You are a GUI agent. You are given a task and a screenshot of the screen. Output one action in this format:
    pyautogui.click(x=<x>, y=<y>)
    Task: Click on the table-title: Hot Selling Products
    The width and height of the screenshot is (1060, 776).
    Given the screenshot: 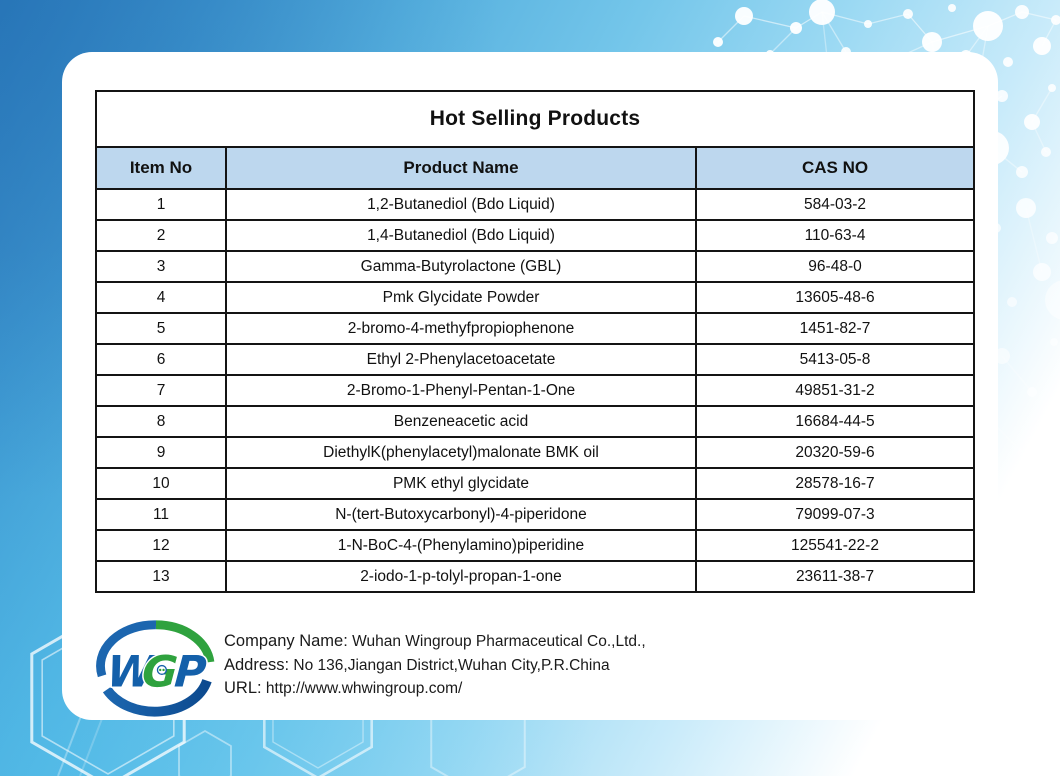 What is the action you would take?
    pyautogui.click(x=535, y=119)
    